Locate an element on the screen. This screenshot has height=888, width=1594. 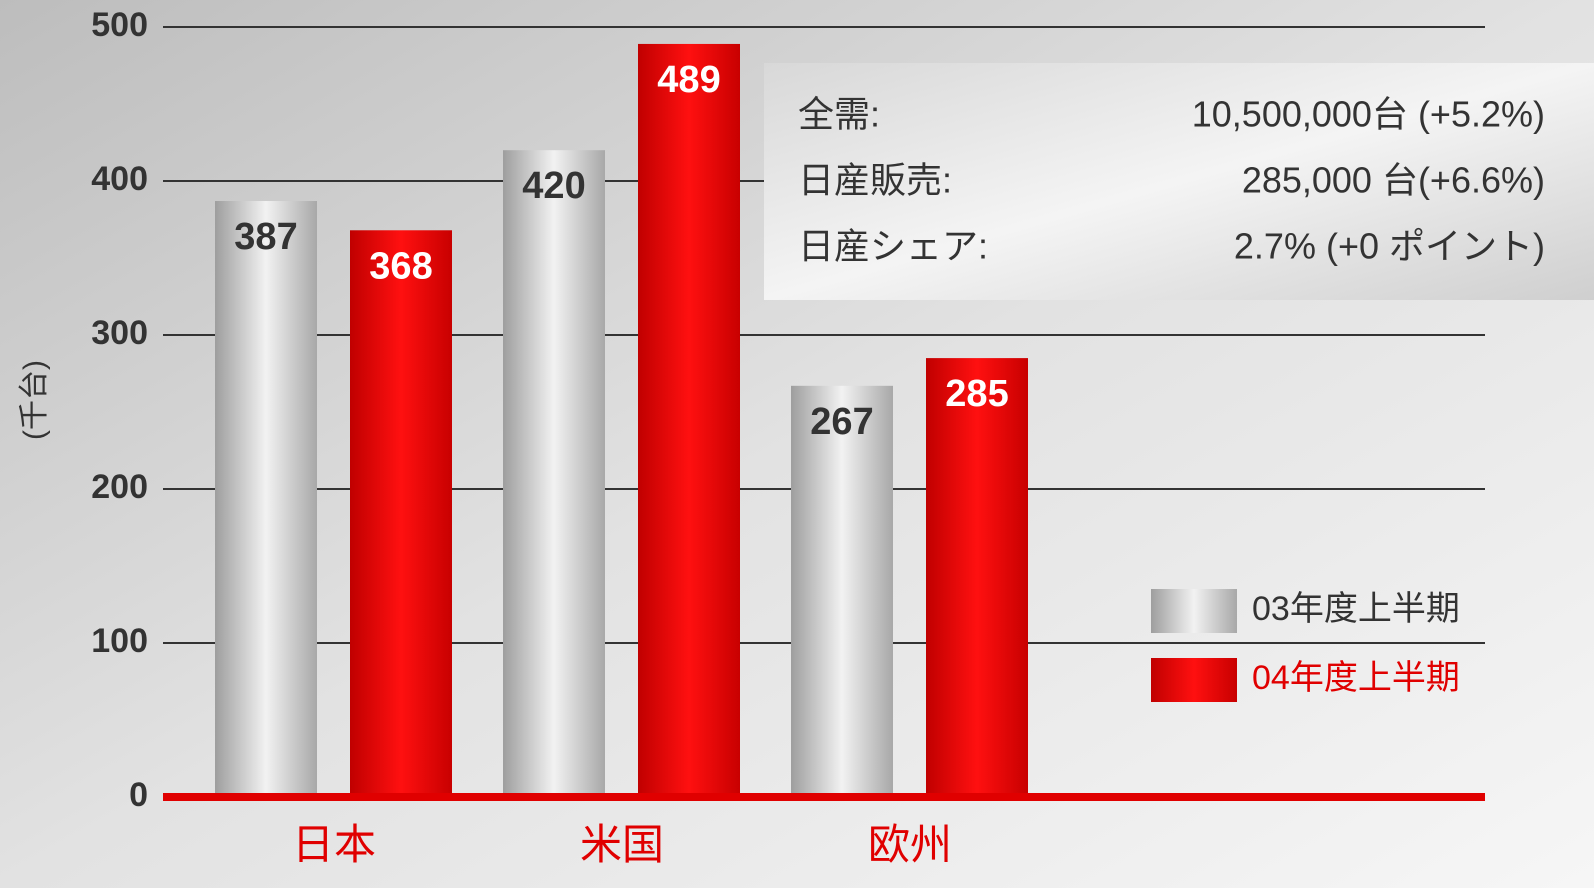
x-tick-label: 米国 is located at coordinates (622, 844).